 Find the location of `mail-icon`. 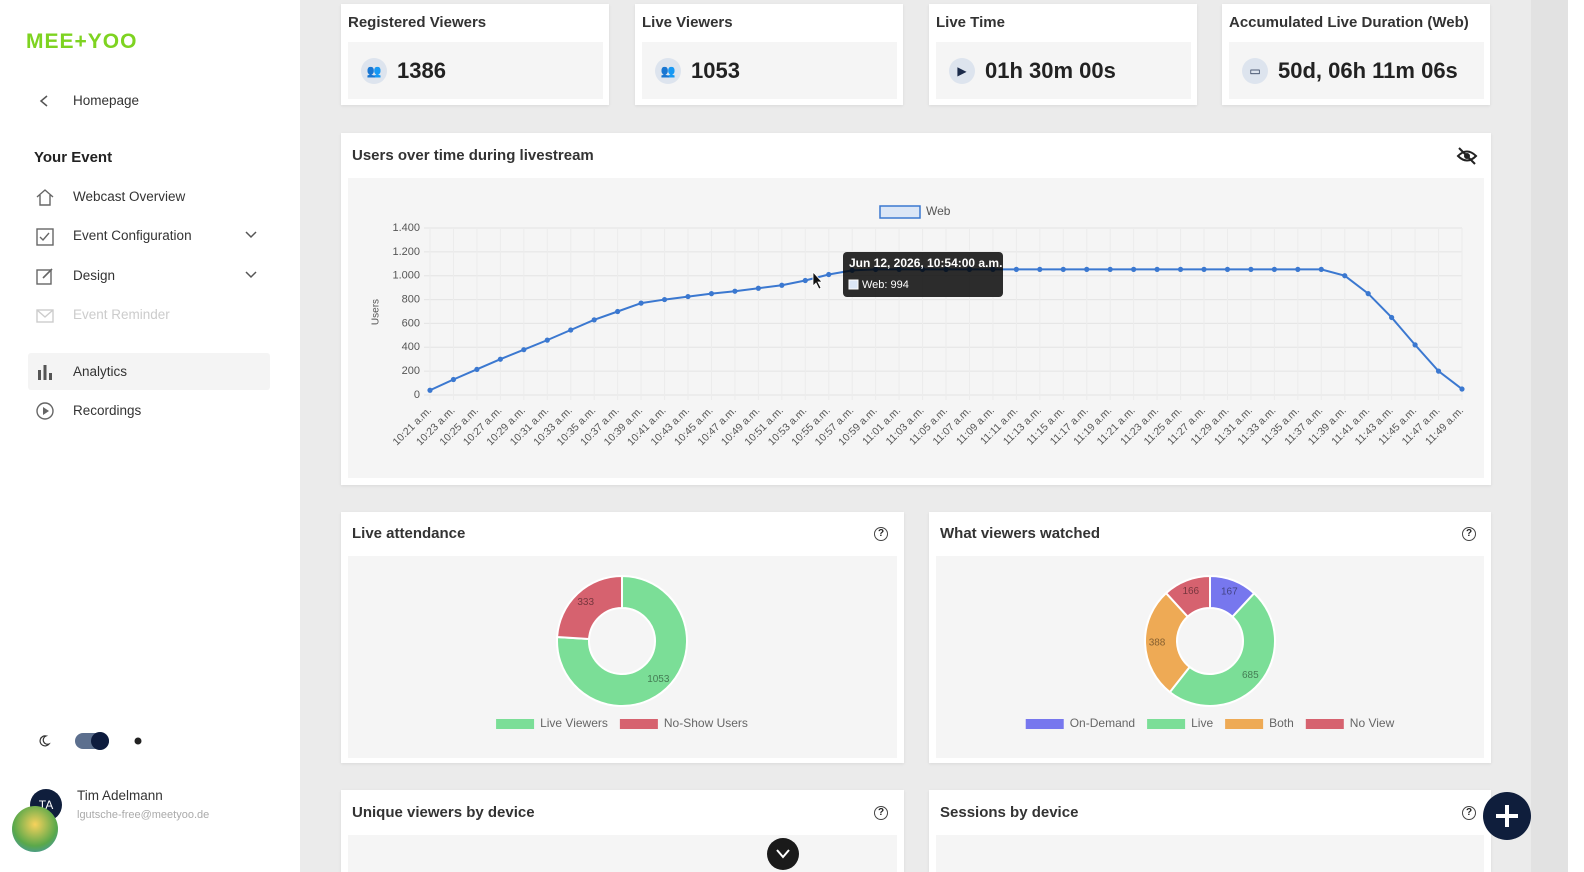

mail-icon is located at coordinates (45, 316).